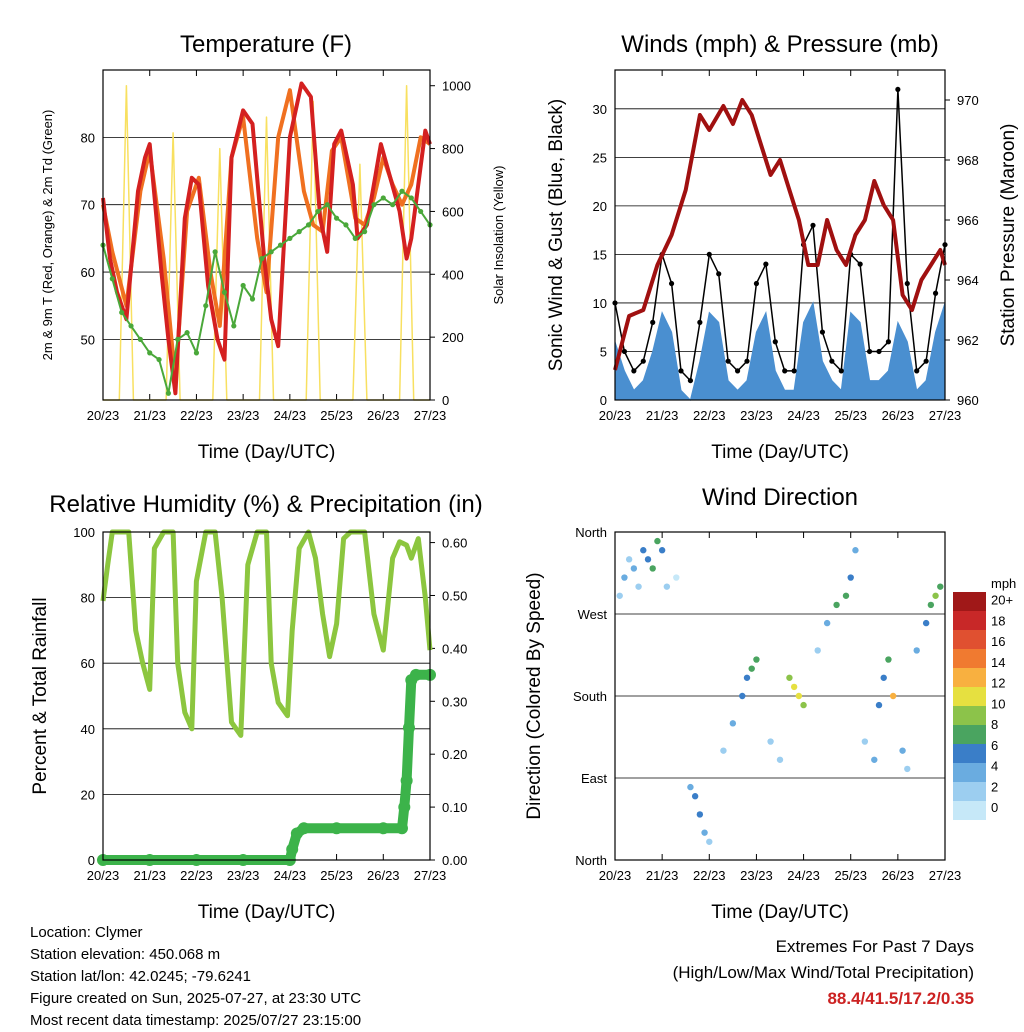 The height and width of the screenshot is (1032, 1024). I want to click on legend-label: 20+, so click(1002, 600).